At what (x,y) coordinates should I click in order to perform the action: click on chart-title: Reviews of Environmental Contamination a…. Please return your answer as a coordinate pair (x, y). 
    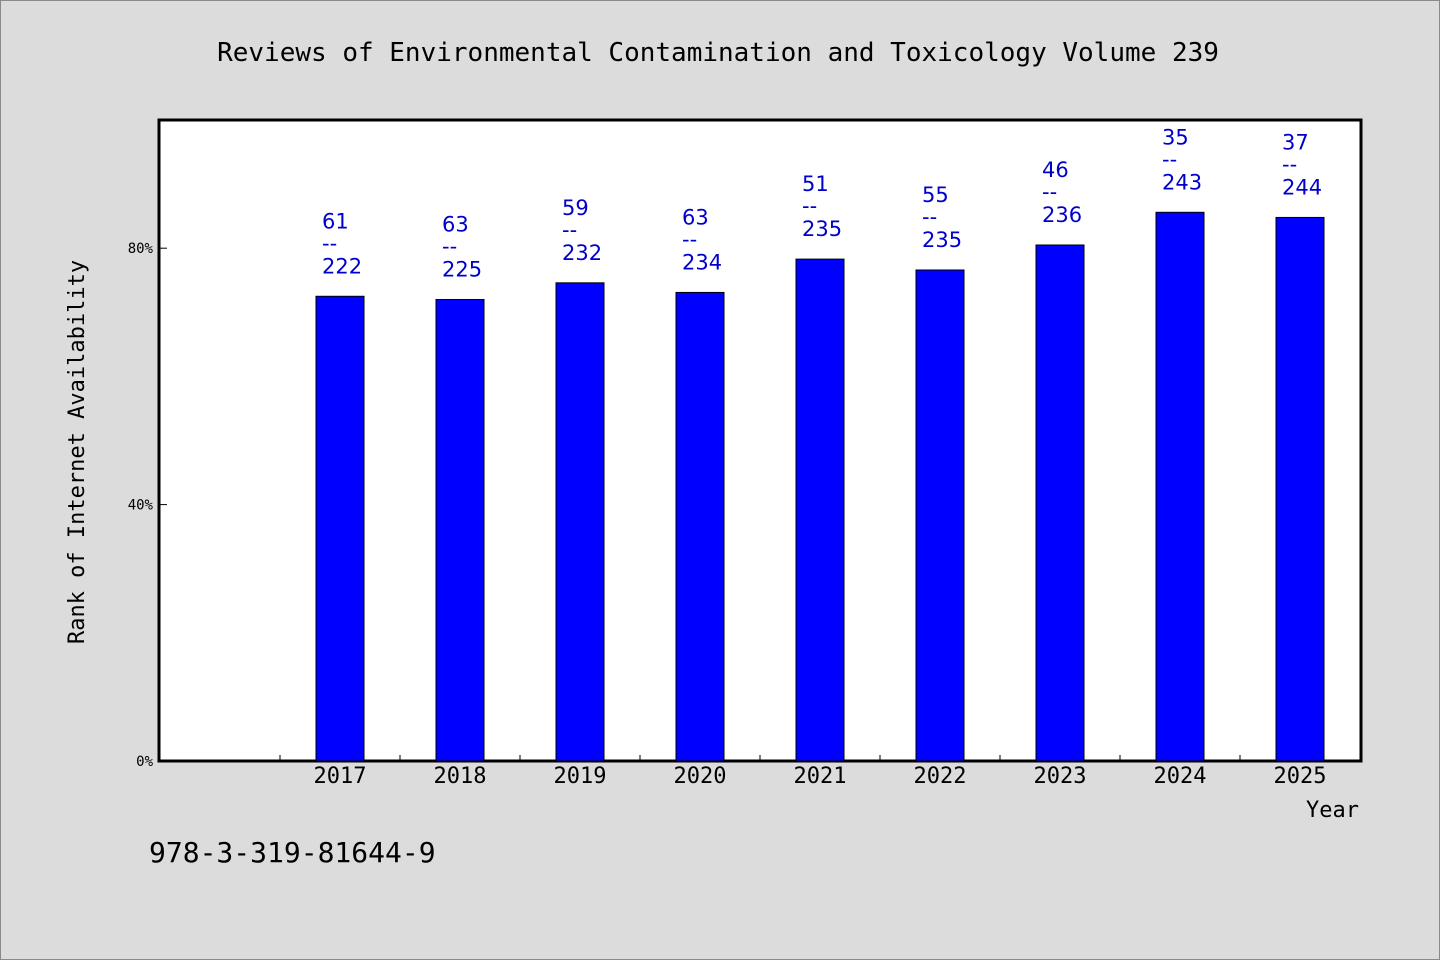
    Looking at the image, I should click on (718, 53).